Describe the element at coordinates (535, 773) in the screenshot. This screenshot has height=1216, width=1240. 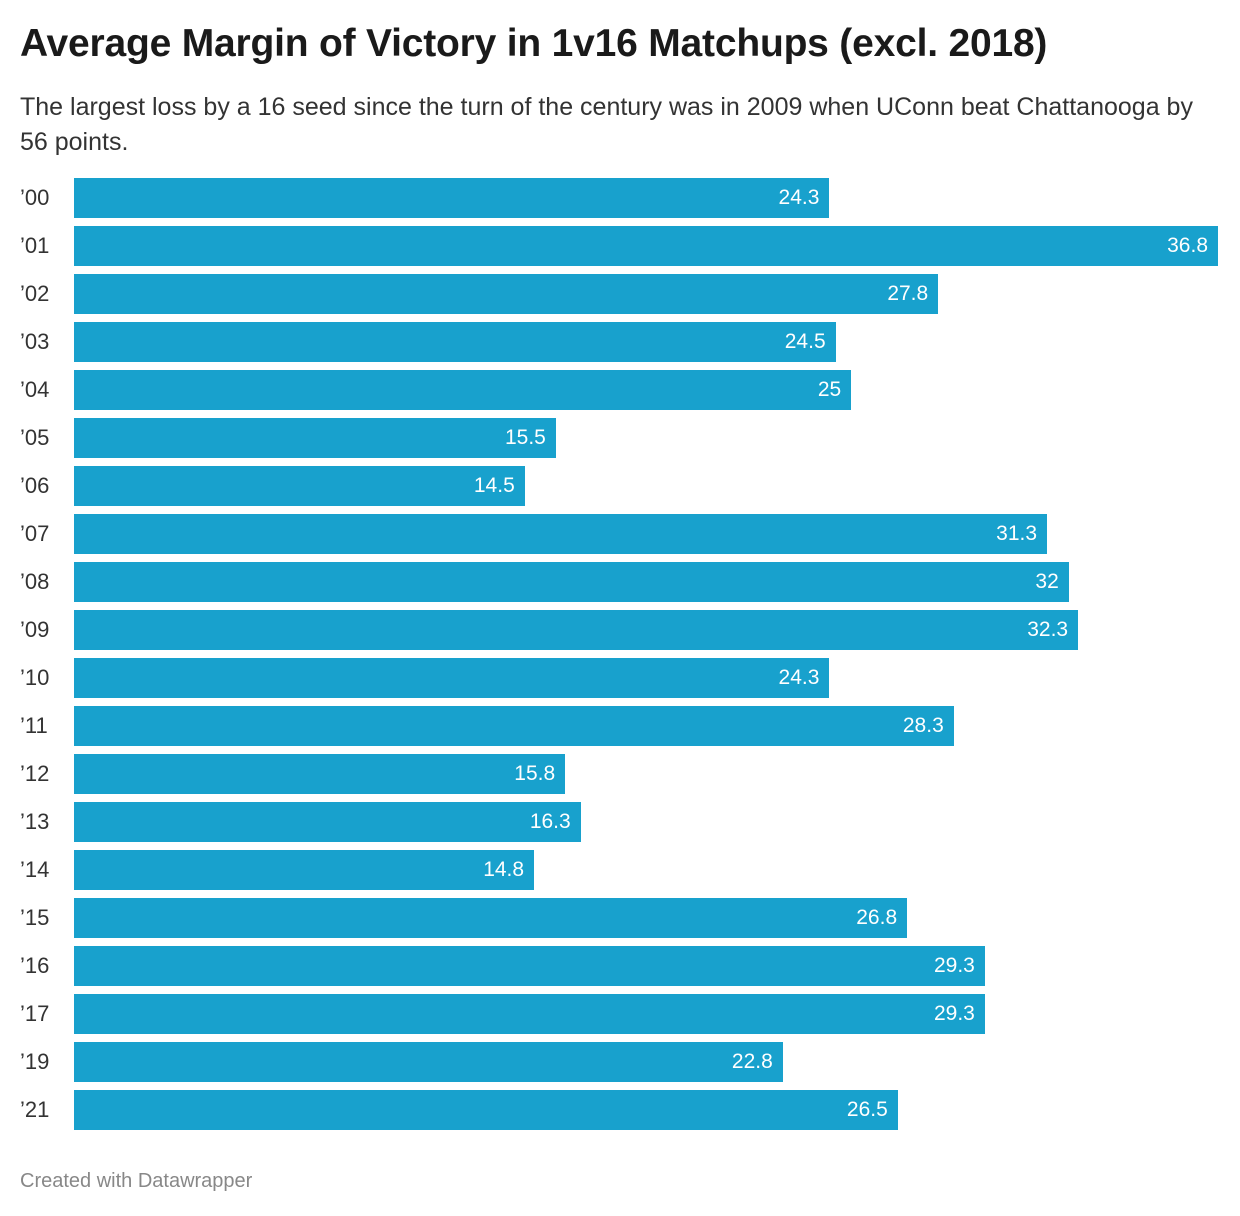
I see `value-label: 15.8` at that location.